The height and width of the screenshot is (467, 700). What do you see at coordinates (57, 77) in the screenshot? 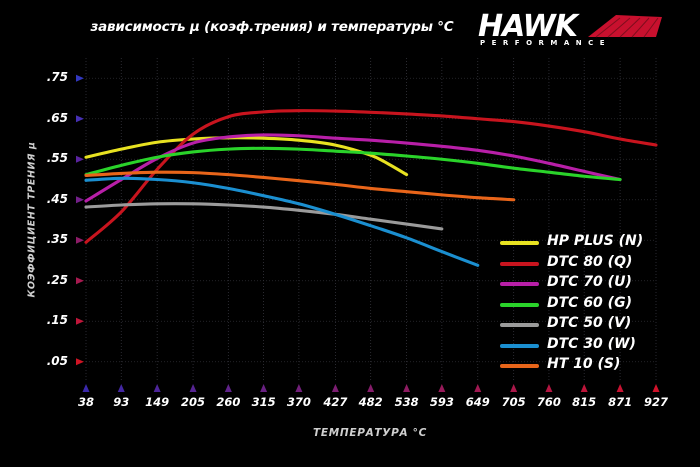
I see `y-tick-label: .75` at bounding box center [57, 77].